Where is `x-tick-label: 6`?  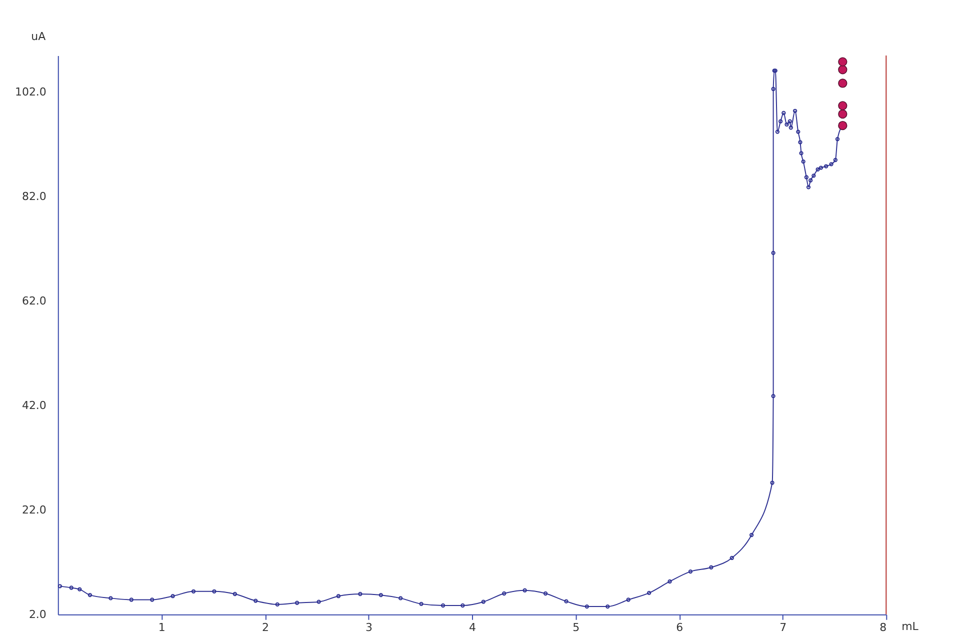 x-tick-label: 6 is located at coordinates (680, 627).